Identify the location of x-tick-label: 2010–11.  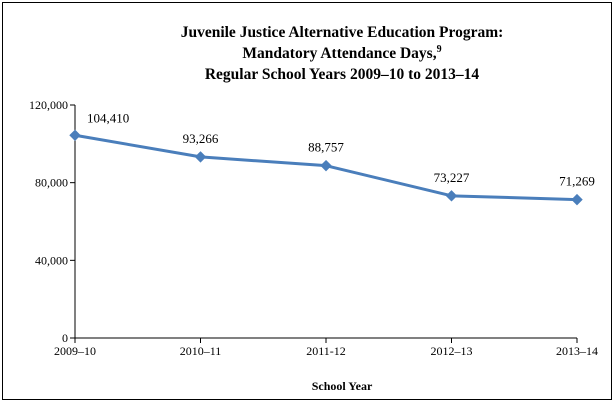
(201, 351).